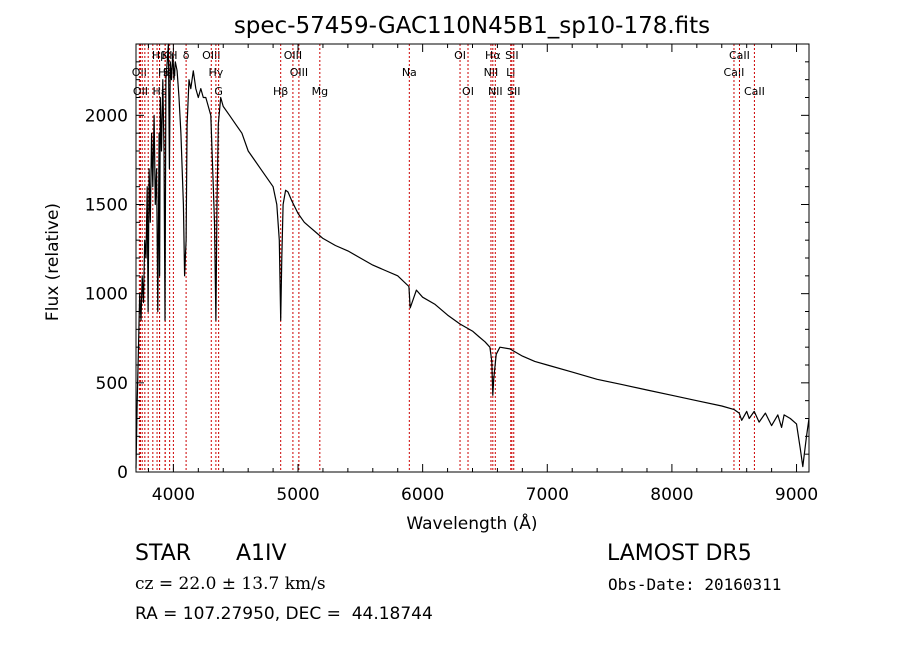 The image size is (900, 649). What do you see at coordinates (409, 72) in the screenshot?
I see `spectral-line-label: Na` at bounding box center [409, 72].